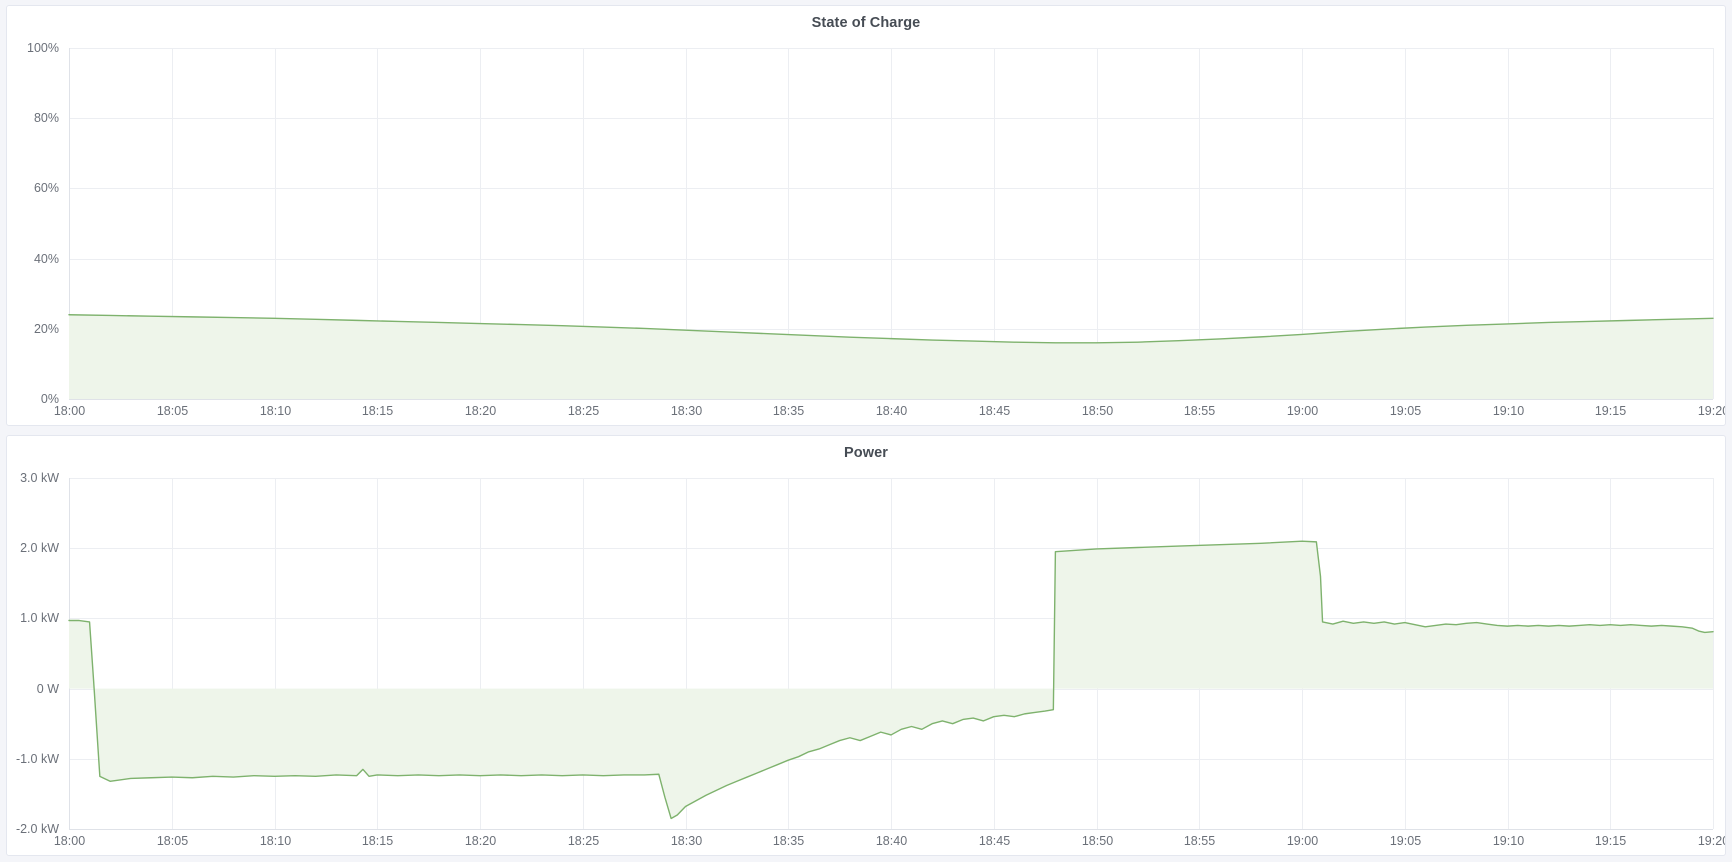 This screenshot has height=862, width=1732. I want to click on y-axis-tick-label: 60%, so click(46, 188).